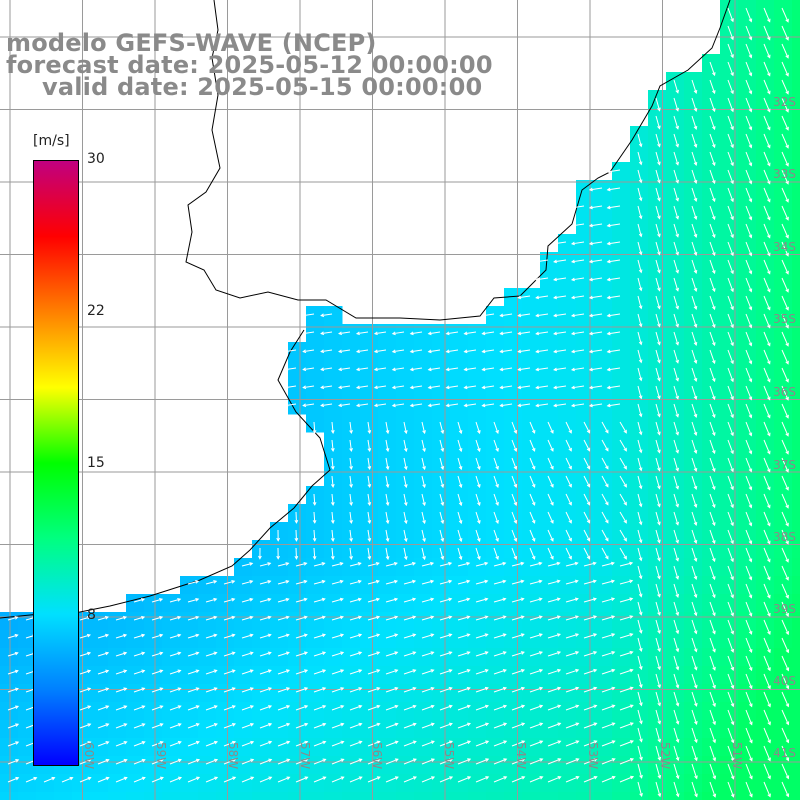 This screenshot has height=800, width=800. What do you see at coordinates (784, 102) in the screenshot?
I see `lat-label: 32S` at bounding box center [784, 102].